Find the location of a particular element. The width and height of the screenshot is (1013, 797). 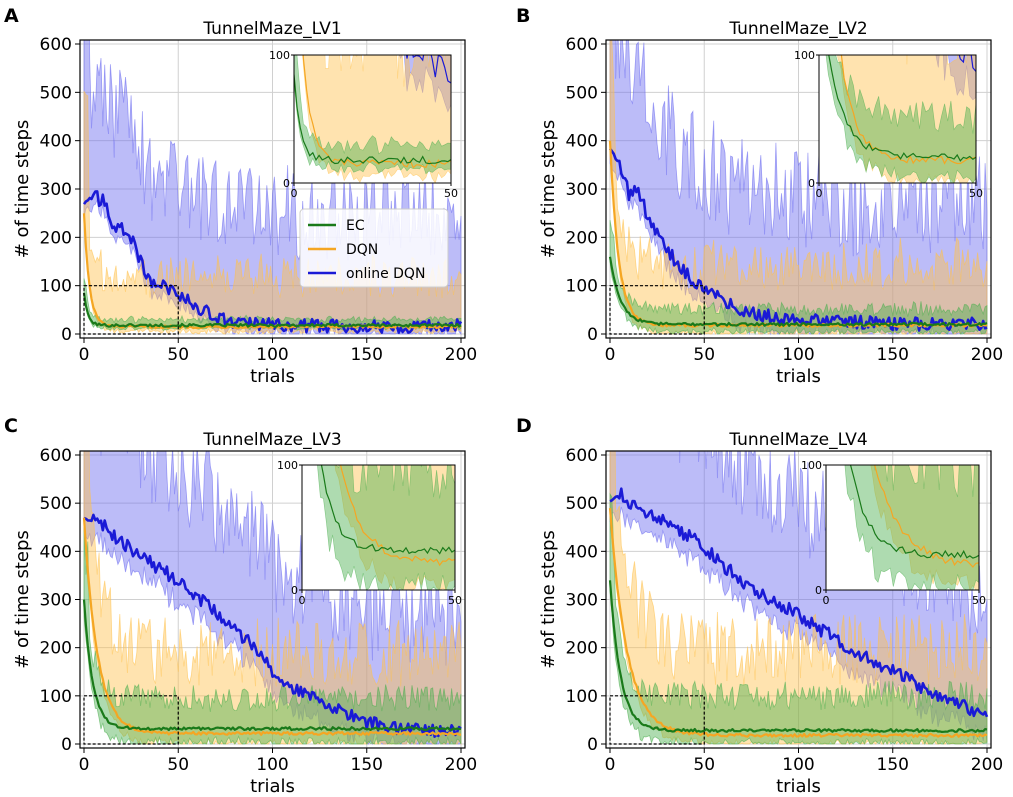

legend-entry: DQN is located at coordinates (362, 250).